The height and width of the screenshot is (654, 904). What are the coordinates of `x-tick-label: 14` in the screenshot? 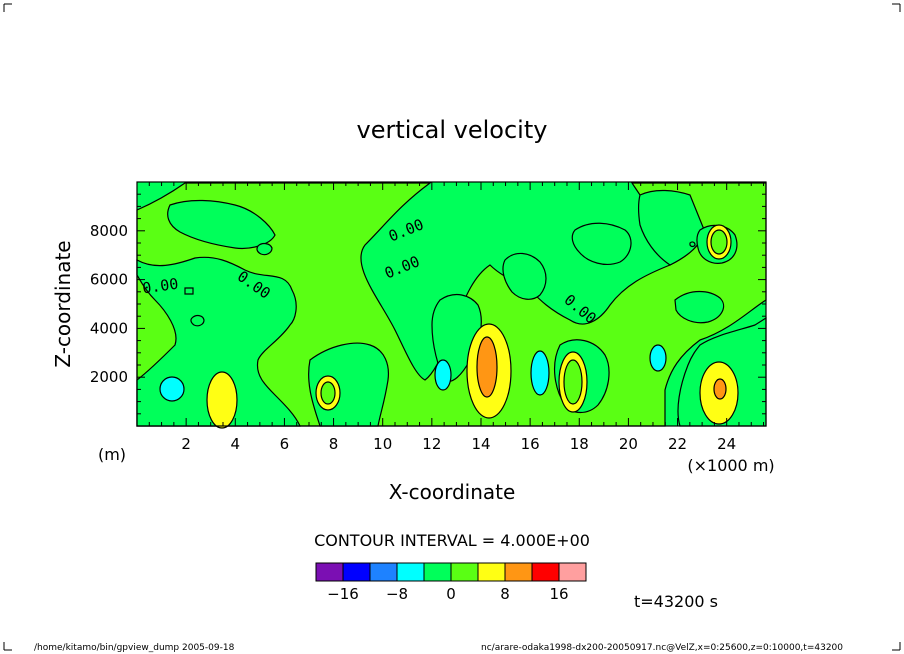 It's located at (480, 444).